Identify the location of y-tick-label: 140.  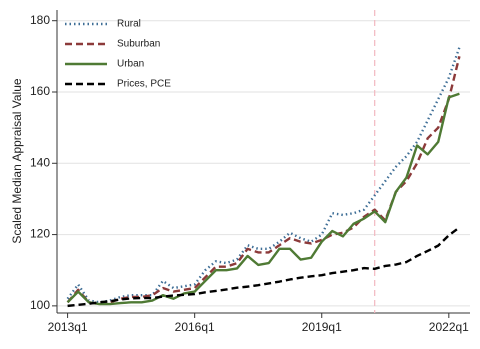
(40, 162).